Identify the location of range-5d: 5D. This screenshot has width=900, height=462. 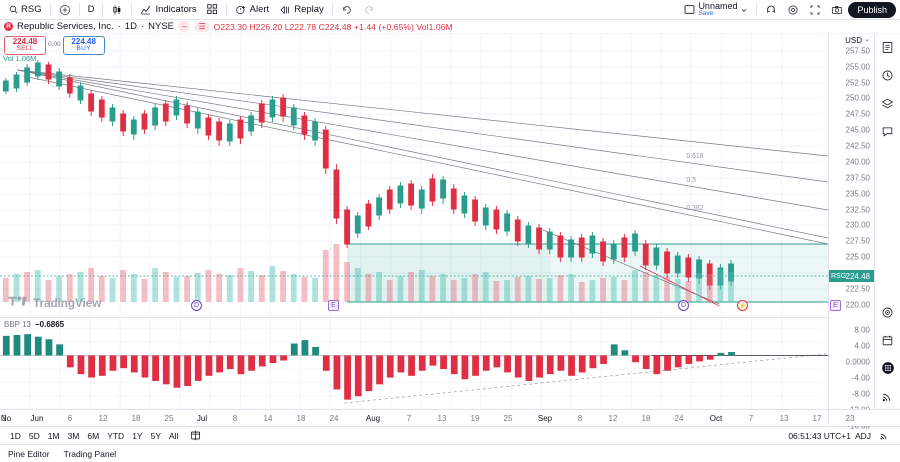
(34, 435).